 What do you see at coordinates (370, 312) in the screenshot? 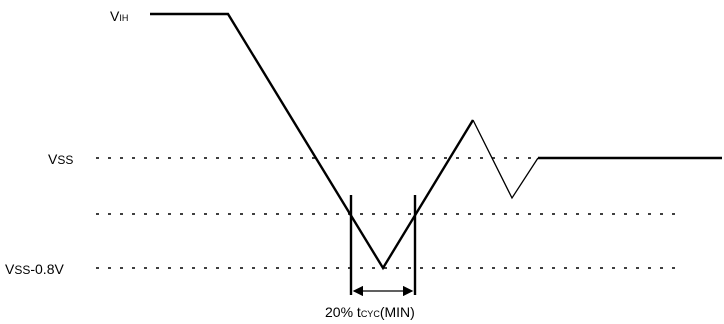
I see `timing-label: 20% tCYC(MIN)` at bounding box center [370, 312].